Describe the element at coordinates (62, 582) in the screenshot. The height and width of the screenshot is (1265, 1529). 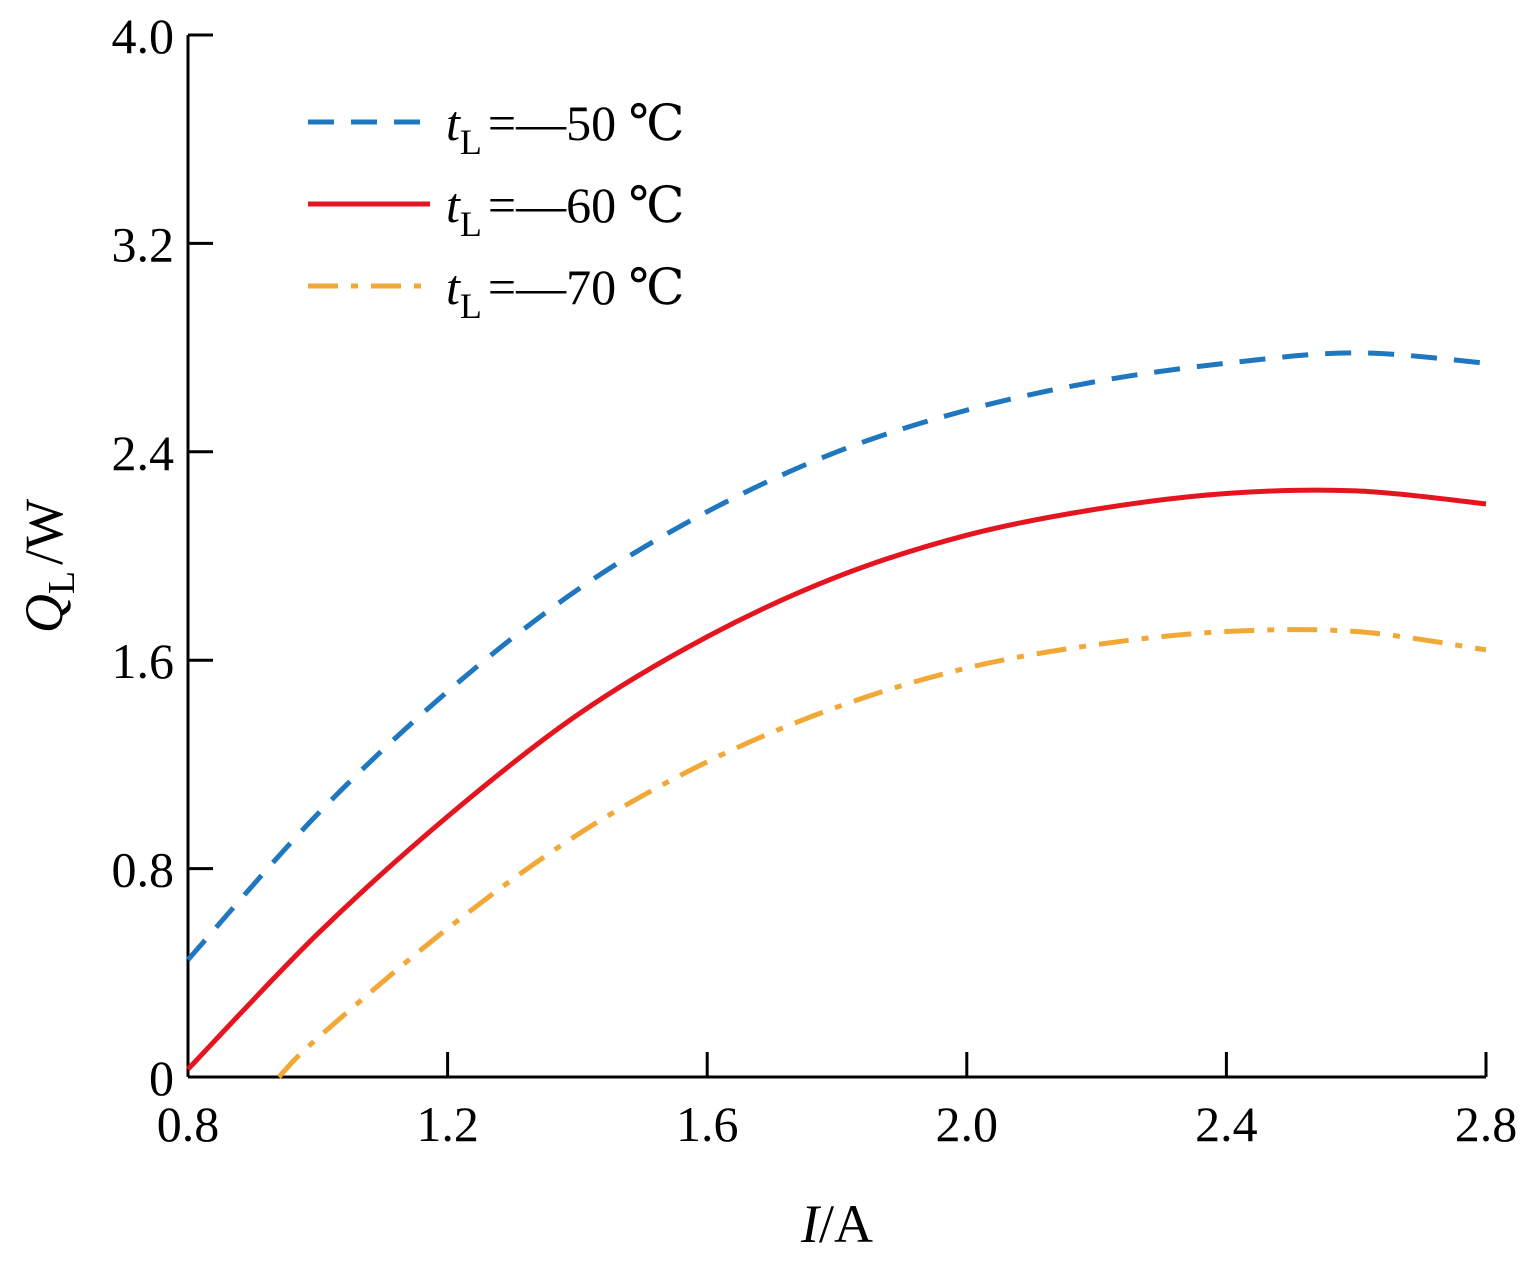
I see `y-axis-sub: L` at that location.